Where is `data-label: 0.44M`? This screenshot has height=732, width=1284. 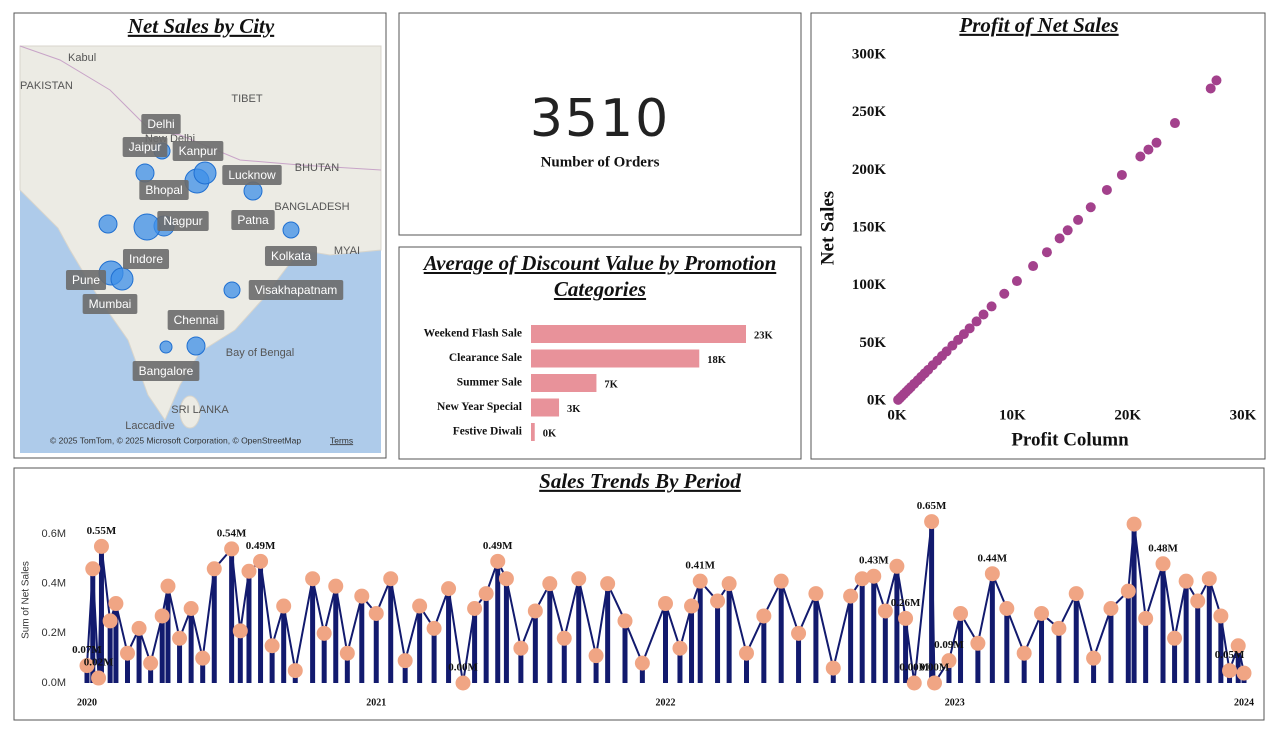 data-label: 0.44M is located at coordinates (993, 558).